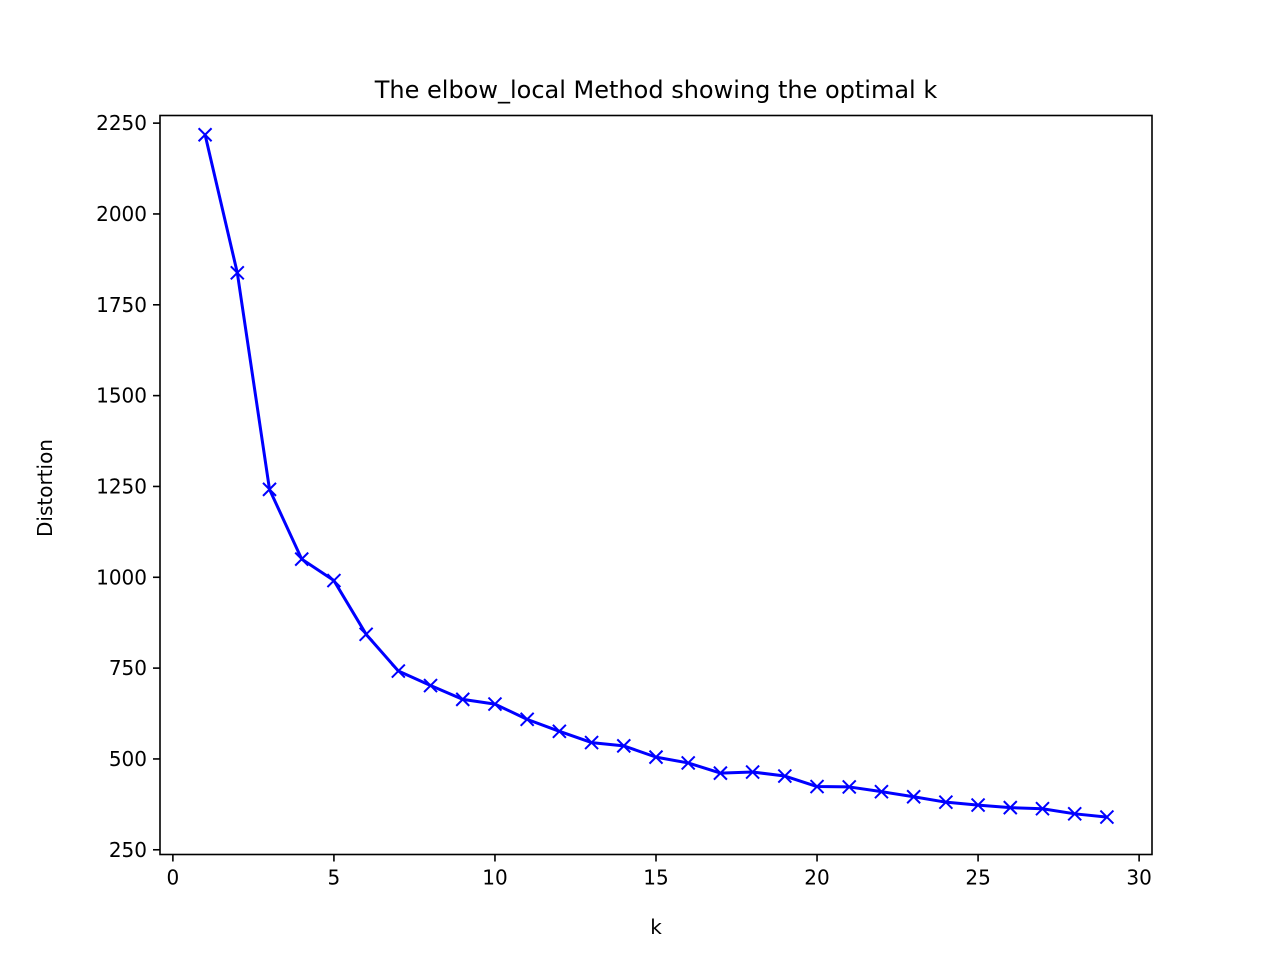  I want to click on y-tick-label: 250, so click(128, 850).